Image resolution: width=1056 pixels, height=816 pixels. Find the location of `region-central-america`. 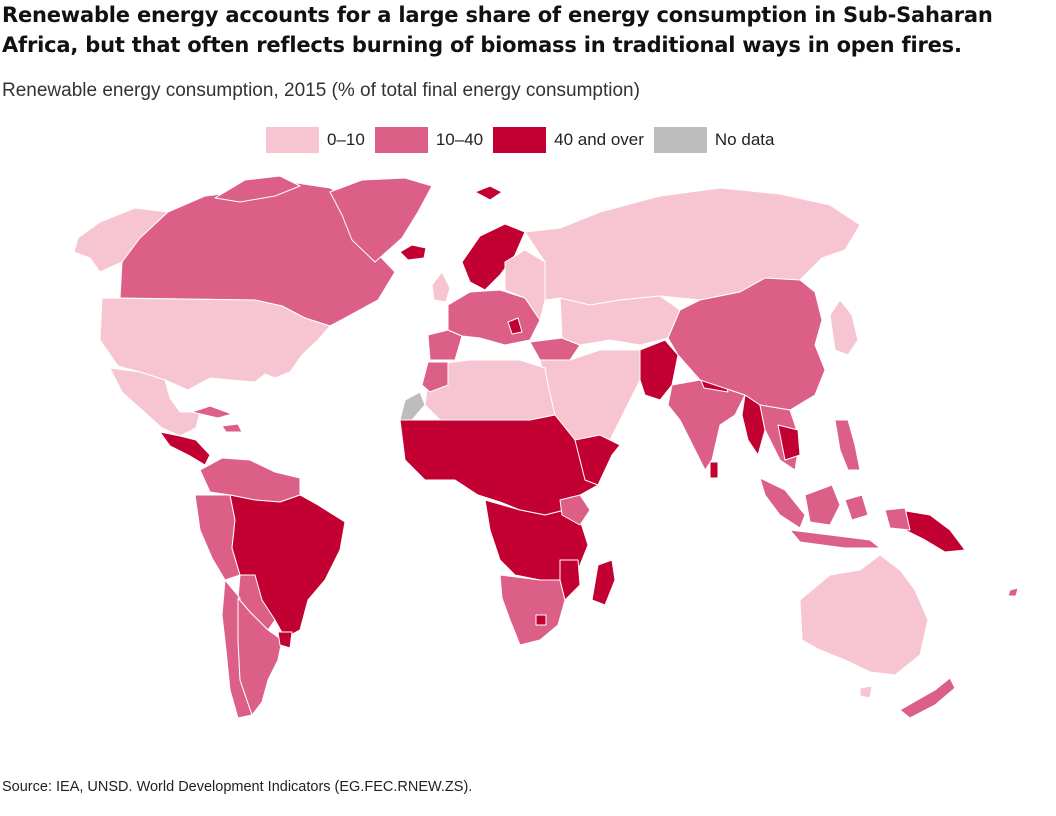

region-central-america is located at coordinates (185, 448).